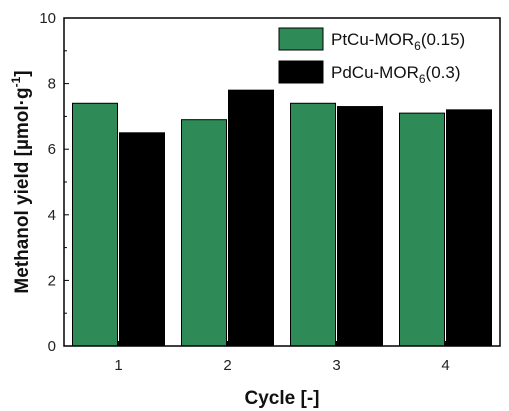 The width and height of the screenshot is (509, 411). What do you see at coordinates (282, 357) in the screenshot?
I see `x-axis-ticks: 1 2 3 4` at bounding box center [282, 357].